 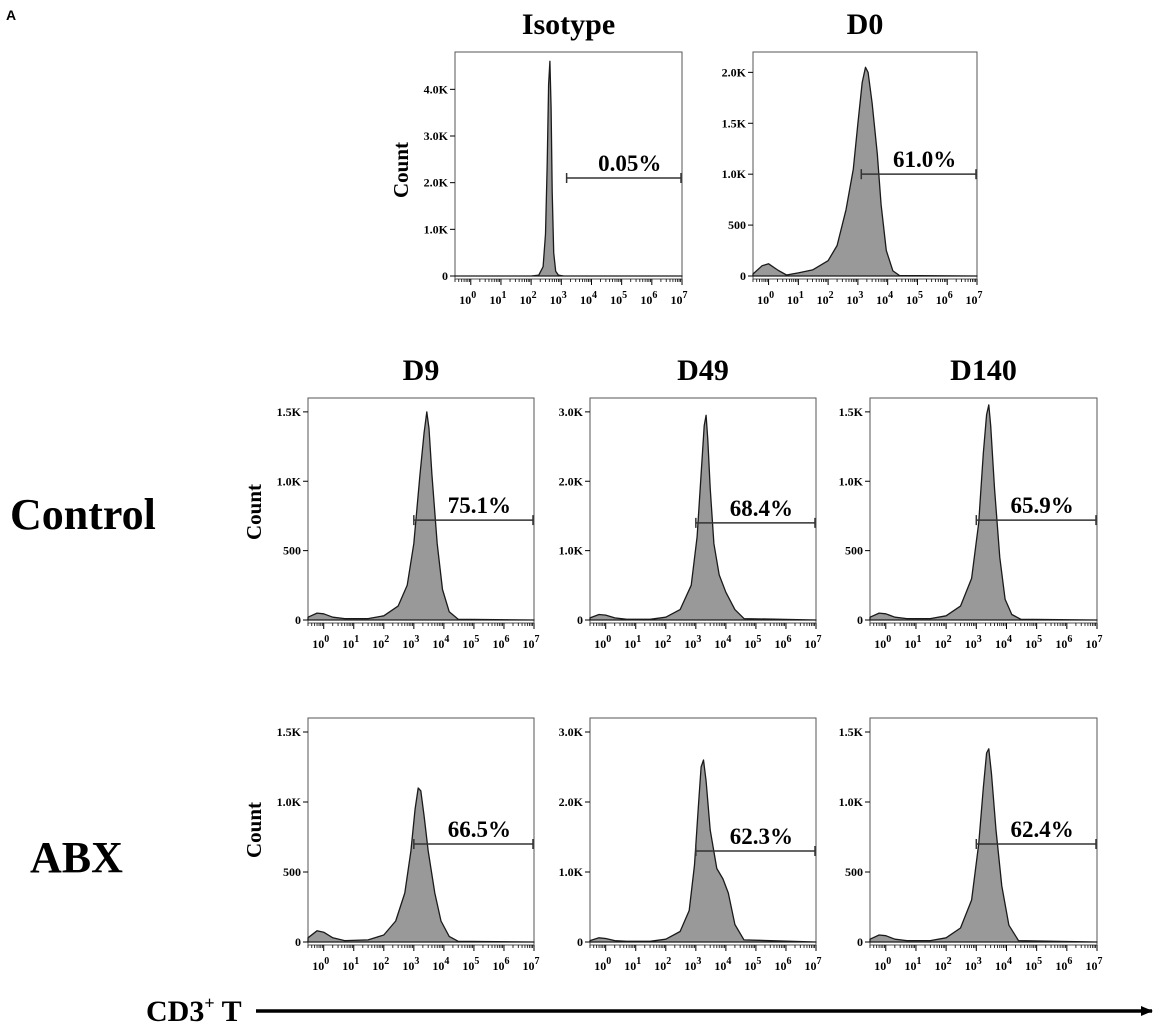 What do you see at coordinates (11, 15) in the screenshot?
I see `panel-letter: A` at bounding box center [11, 15].